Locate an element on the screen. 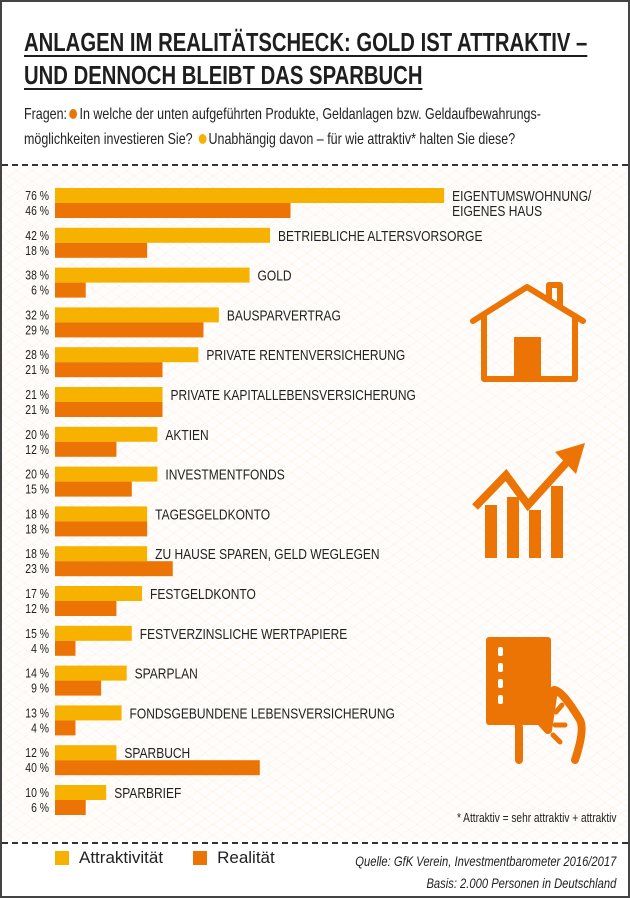 The image size is (630, 898). divider-bottom is located at coordinates (315, 843).